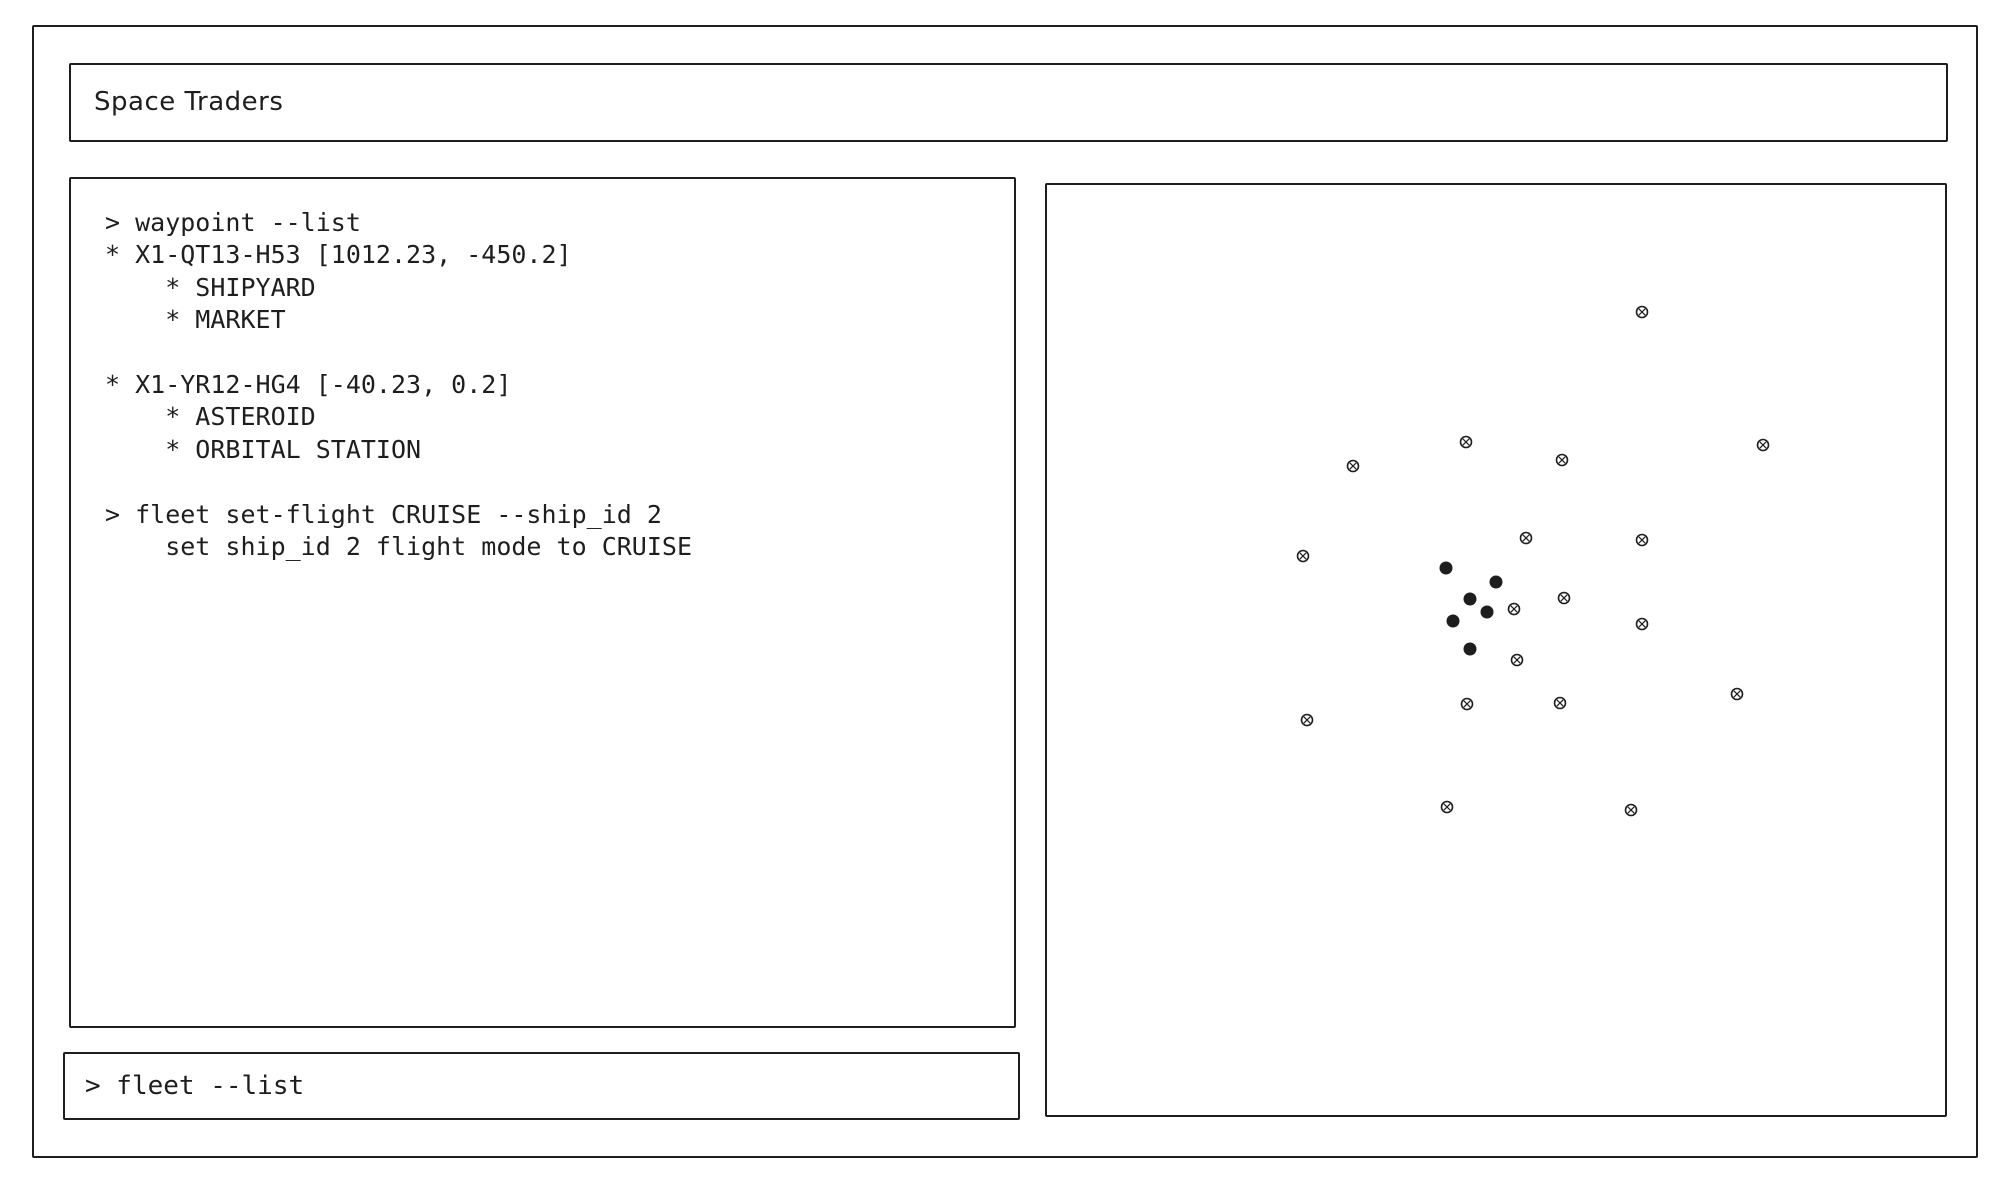  Describe the element at coordinates (263, 449) in the screenshot. I see `console-line: * ORBITAL STATION` at that location.